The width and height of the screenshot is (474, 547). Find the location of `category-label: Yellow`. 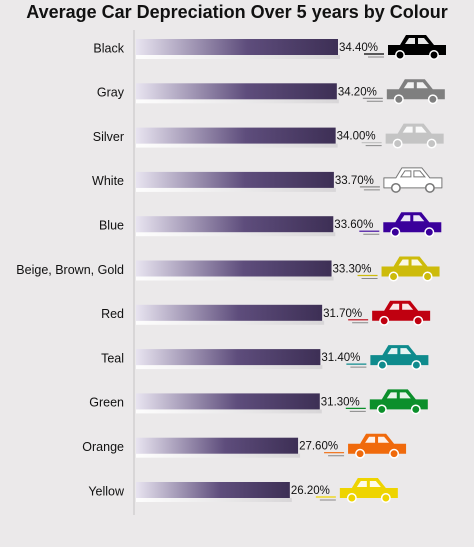

category-label: Yellow is located at coordinates (106, 491).